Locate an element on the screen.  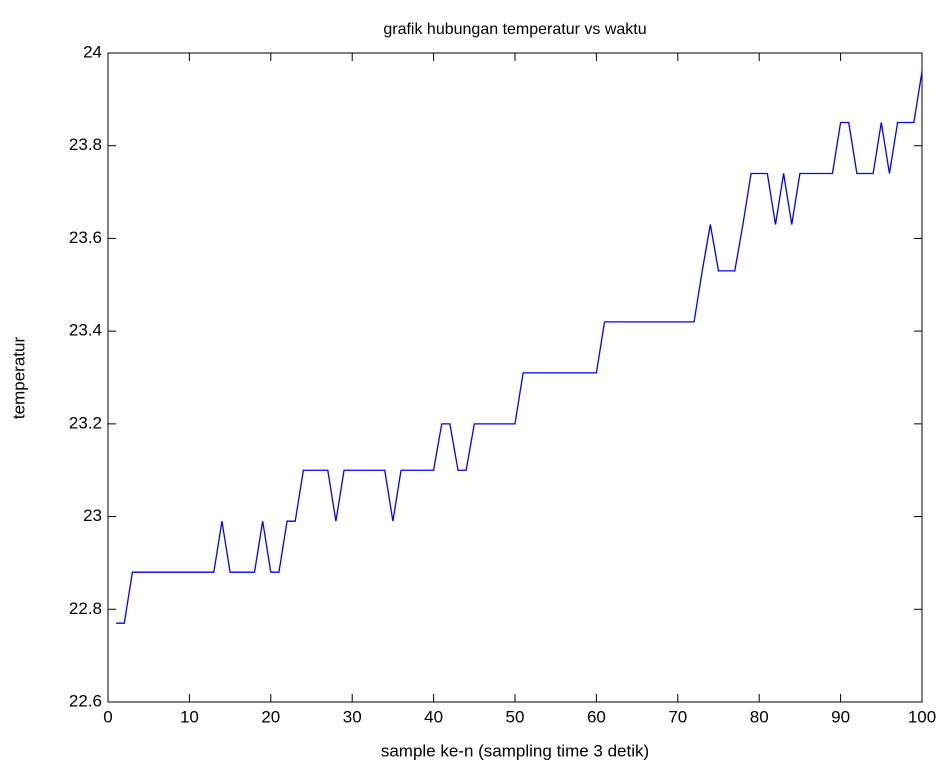
y-tick-label: 23 is located at coordinates (92, 515).